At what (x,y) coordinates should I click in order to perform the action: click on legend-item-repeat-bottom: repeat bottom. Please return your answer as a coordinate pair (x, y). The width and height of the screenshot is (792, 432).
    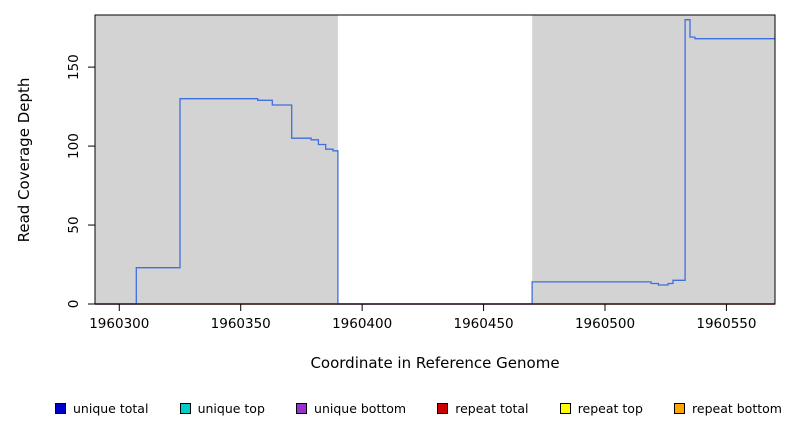
    Looking at the image, I should click on (728, 408).